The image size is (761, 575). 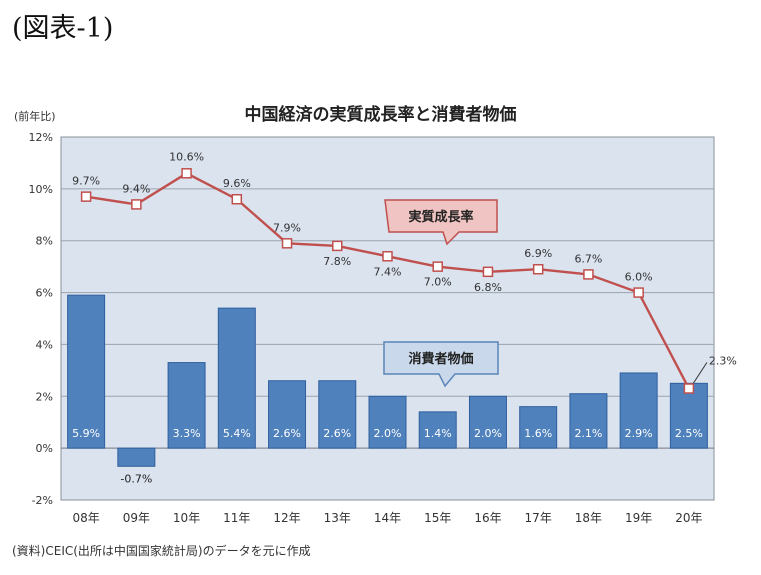 I want to click on chart-title: 中国経済の実質成長率と消費者物価, so click(x=380, y=115).